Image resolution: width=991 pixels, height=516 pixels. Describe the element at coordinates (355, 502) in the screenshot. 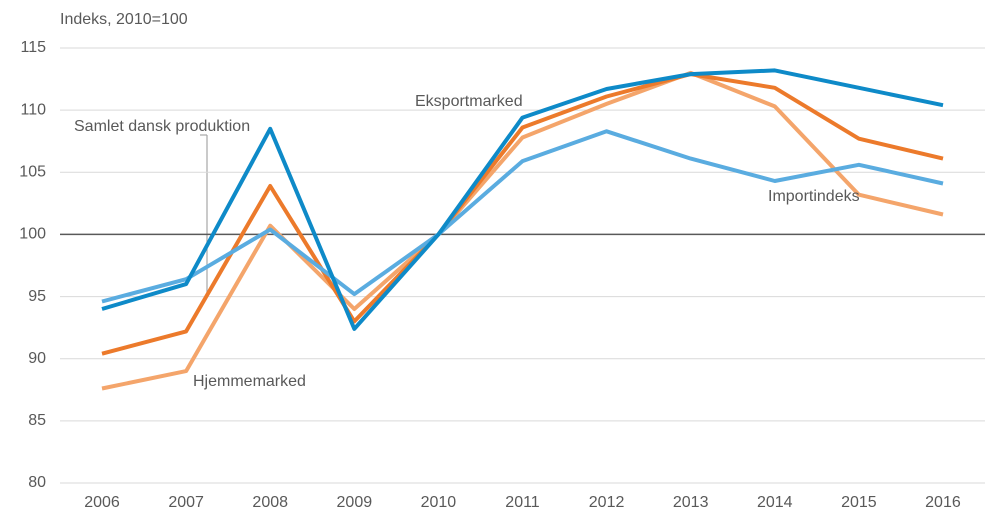

I see `x-tick-label: 2009` at that location.